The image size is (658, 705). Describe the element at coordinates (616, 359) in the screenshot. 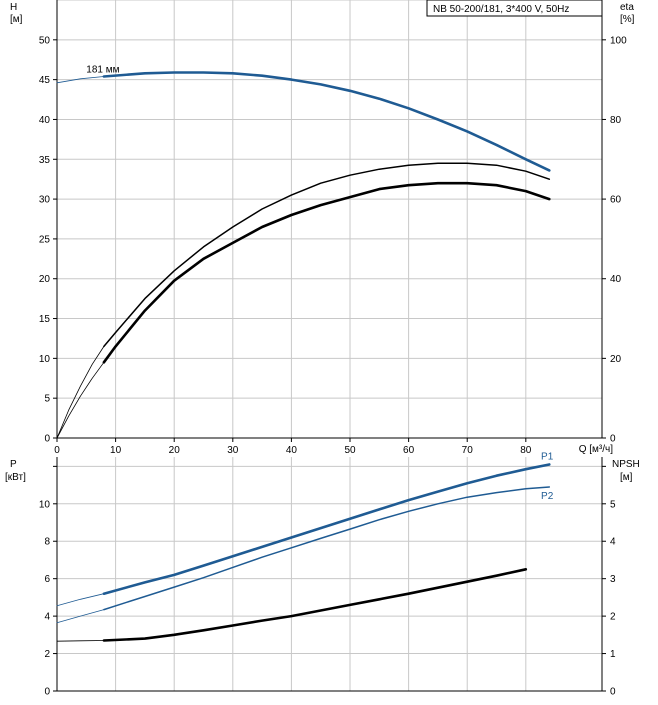

I see `y2-tick-label: 20` at that location.